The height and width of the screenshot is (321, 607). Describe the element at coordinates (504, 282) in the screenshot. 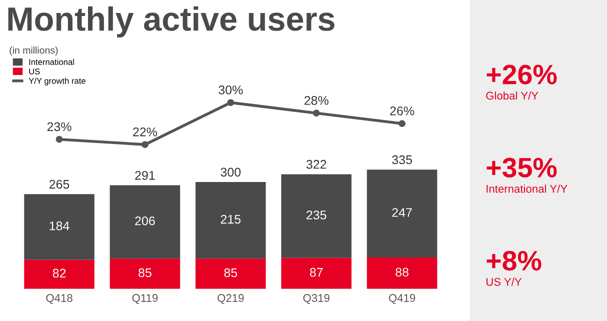

I see `text: US Y/Y` at that location.